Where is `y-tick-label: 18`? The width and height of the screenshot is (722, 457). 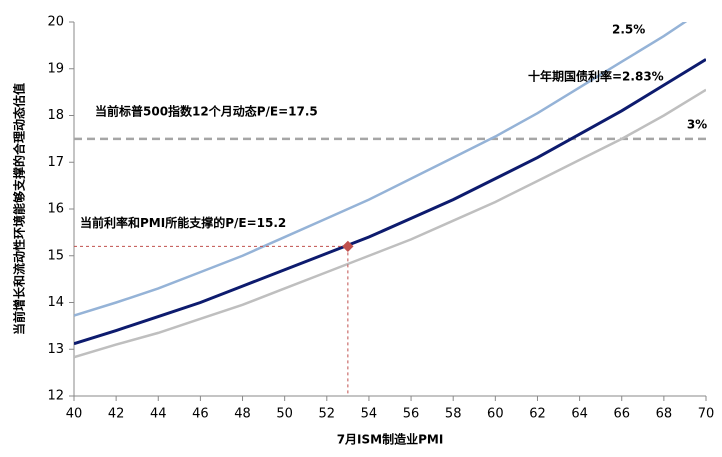
y-tick-label: 18 is located at coordinates (55, 115).